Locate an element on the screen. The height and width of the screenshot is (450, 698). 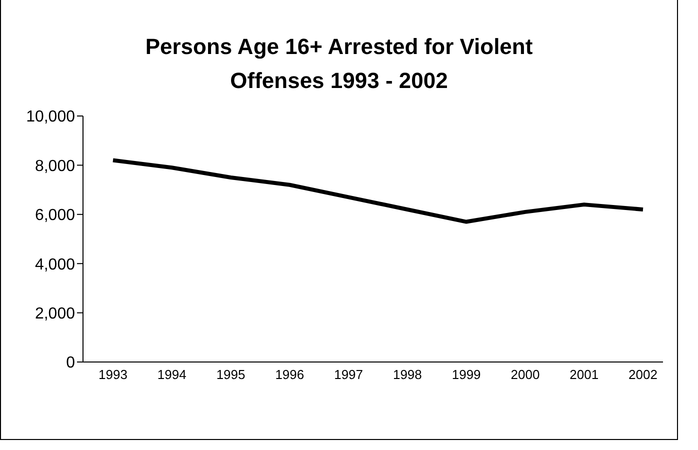
x-tick-label: 1999 is located at coordinates (466, 374).